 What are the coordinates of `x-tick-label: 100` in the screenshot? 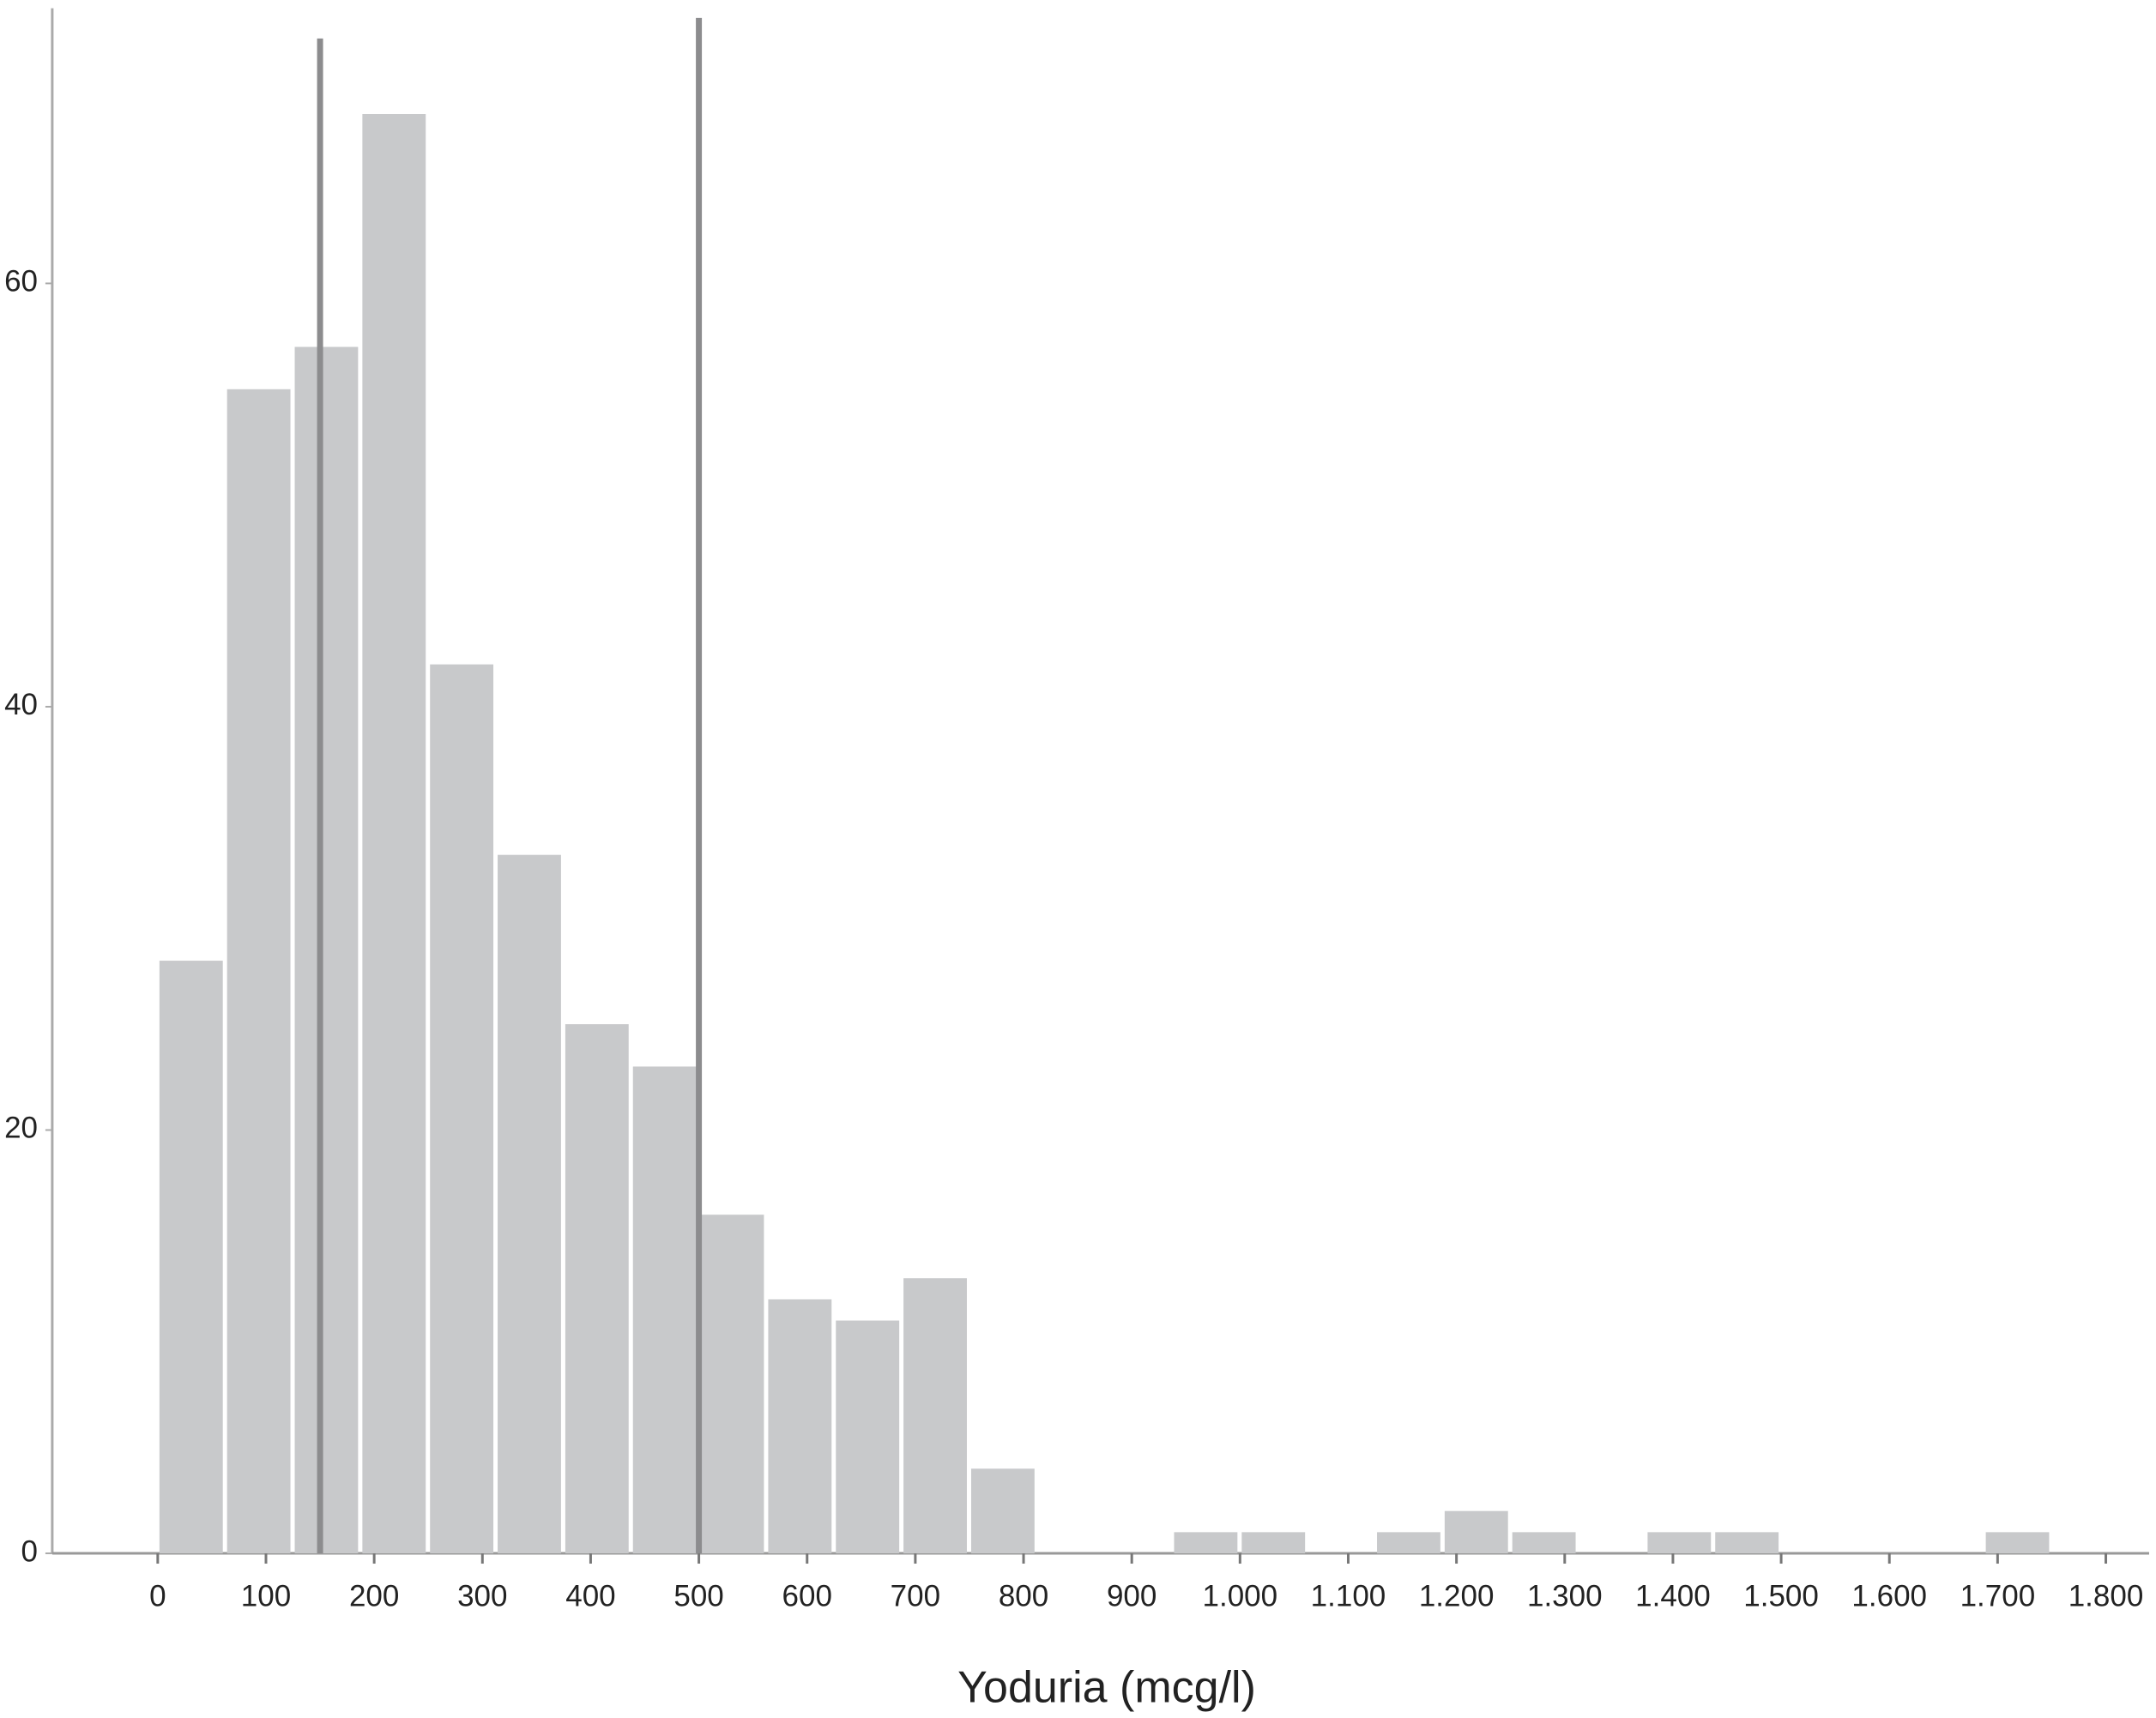 It's located at (266, 1596).